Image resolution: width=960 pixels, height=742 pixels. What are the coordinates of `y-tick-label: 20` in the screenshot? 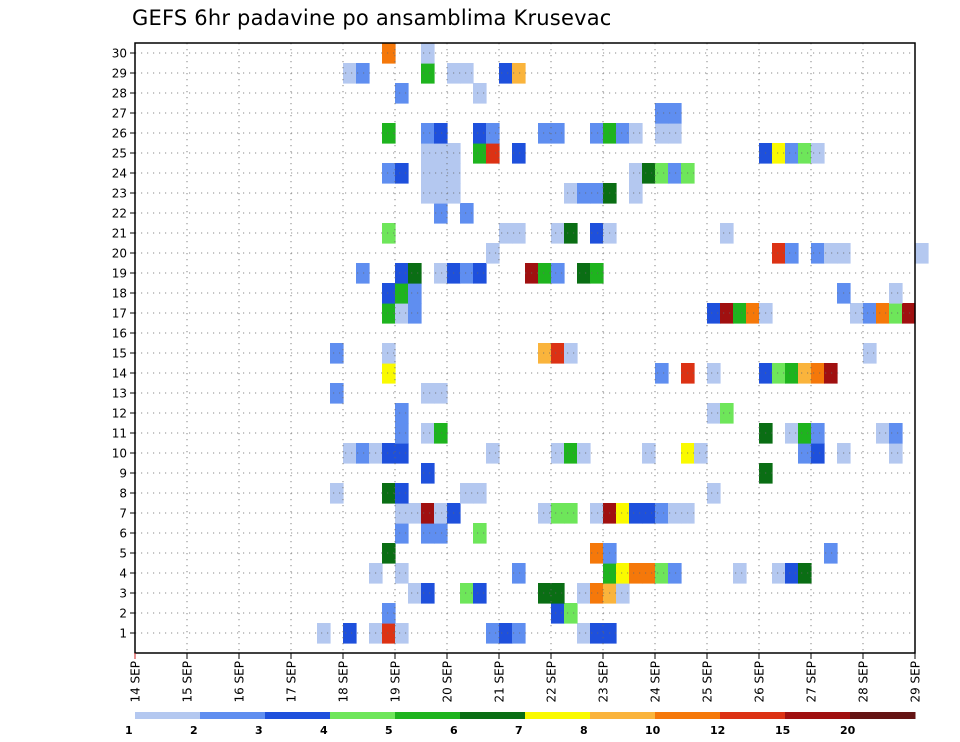 It's located at (119, 254).